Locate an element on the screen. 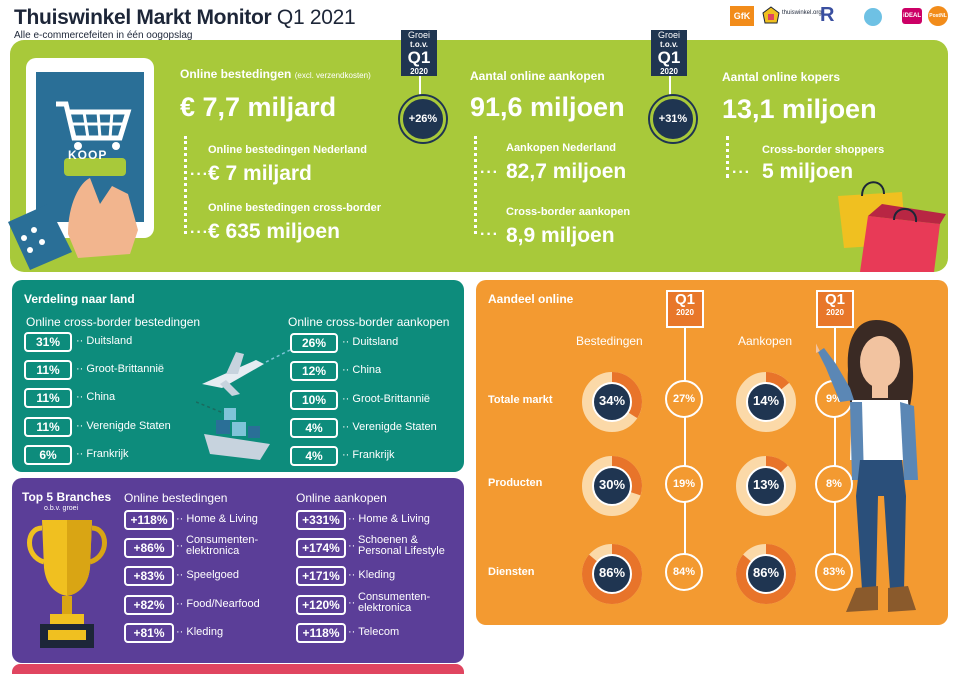  thuiswinkel-text: thuiswinkel.org is located at coordinates (802, 13).